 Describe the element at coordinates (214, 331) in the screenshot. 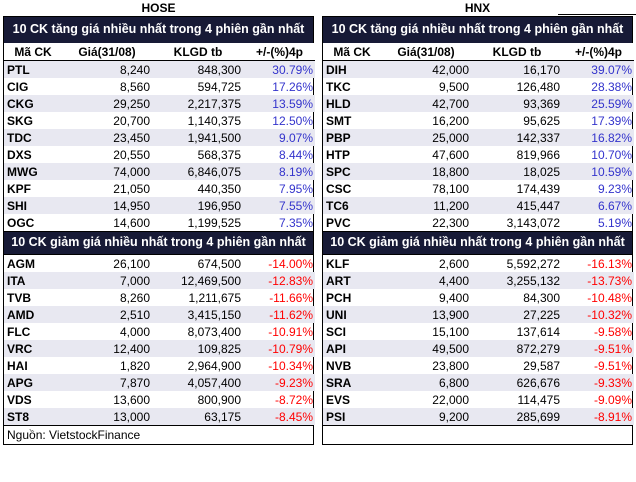

I see `avg-volume: 8,073,400` at that location.